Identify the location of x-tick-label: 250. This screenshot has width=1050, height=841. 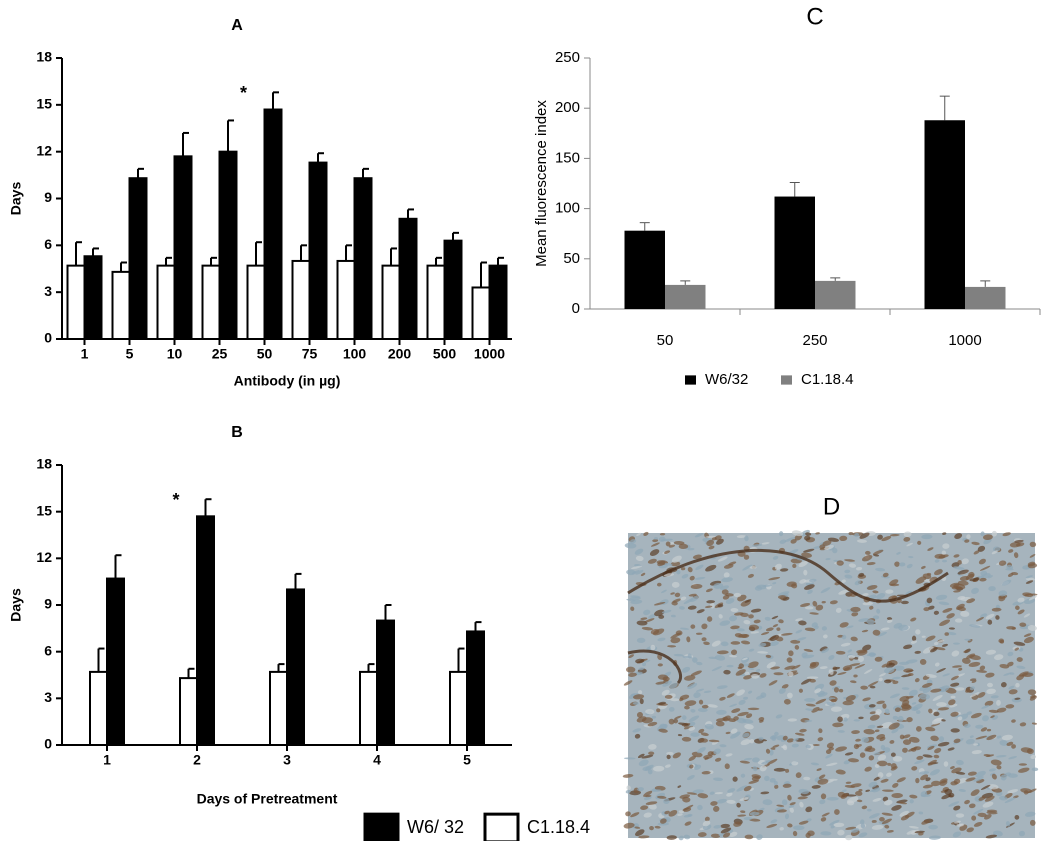
(814, 340).